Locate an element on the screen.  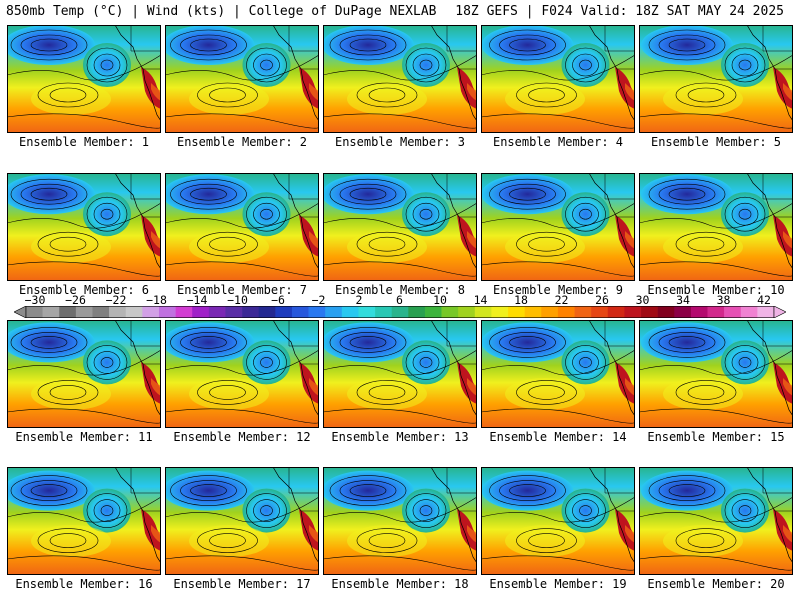
colorbar-tick-label: −6 is located at coordinates (278, 300).